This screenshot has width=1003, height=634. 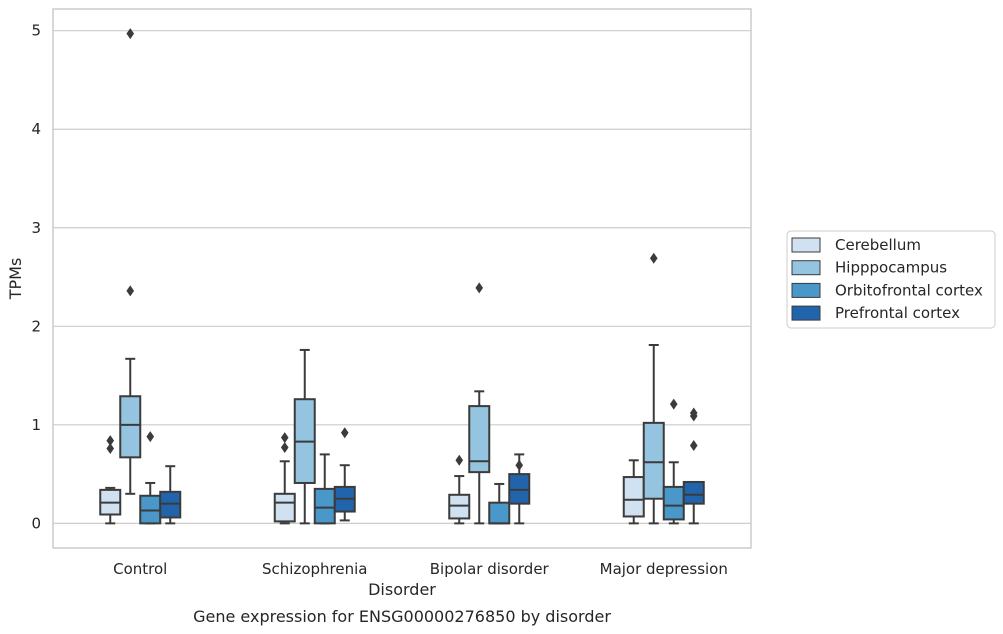 I want to click on legend-label: Cerebellum, so click(x=878, y=245).